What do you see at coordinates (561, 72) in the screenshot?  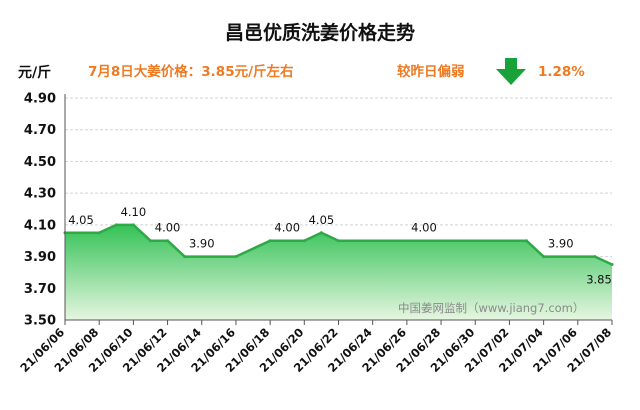 I see `change-percent: 1.28%` at bounding box center [561, 72].